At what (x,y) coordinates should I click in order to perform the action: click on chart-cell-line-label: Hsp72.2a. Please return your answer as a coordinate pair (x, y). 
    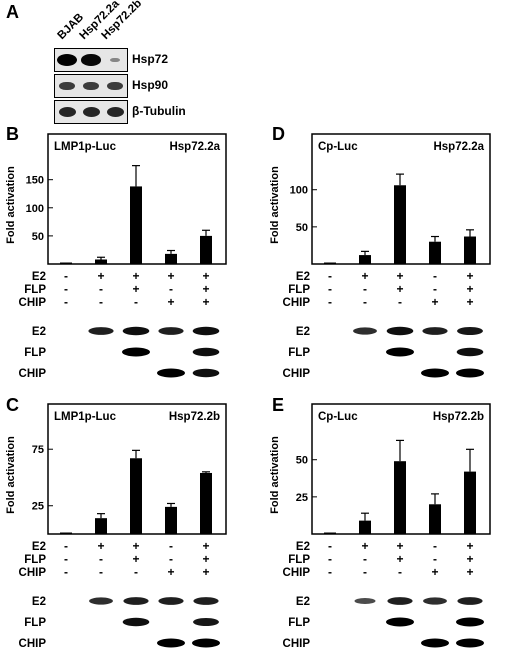
    Looking at the image, I should click on (458, 147).